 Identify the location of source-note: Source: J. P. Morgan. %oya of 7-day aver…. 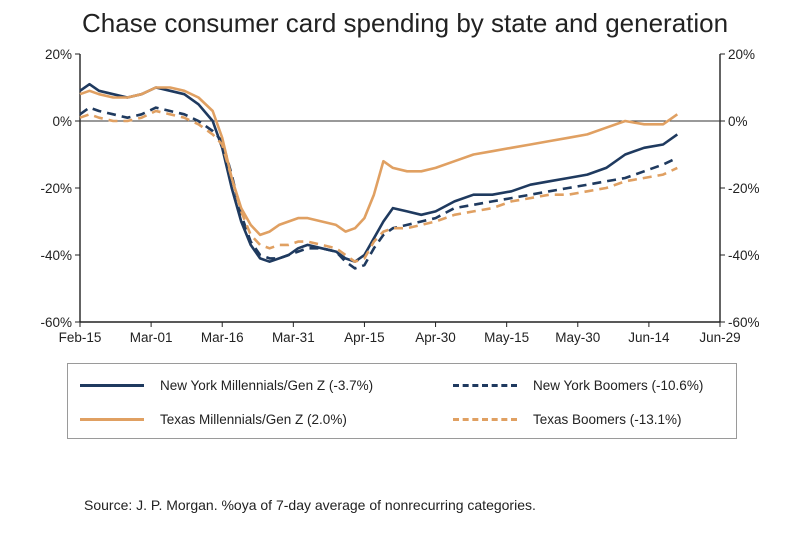
(310, 505).